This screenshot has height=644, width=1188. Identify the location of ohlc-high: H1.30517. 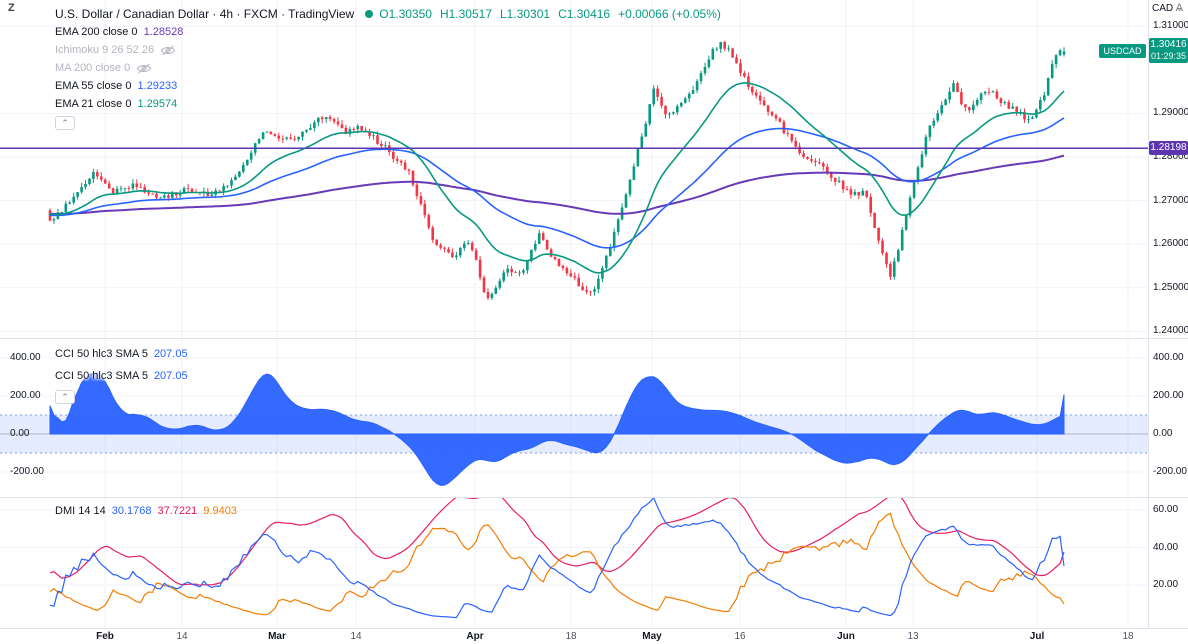
(465, 13).